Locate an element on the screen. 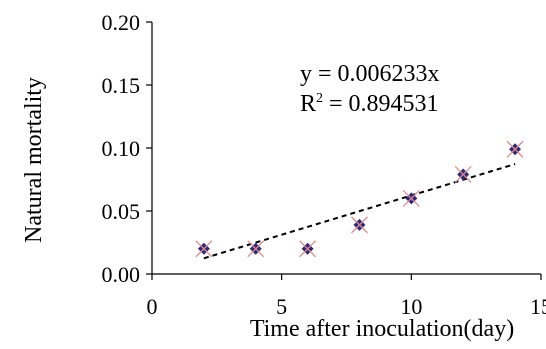 Image resolution: width=546 pixels, height=349 pixels. y-tick-label: 0.20 is located at coordinates (121, 22).